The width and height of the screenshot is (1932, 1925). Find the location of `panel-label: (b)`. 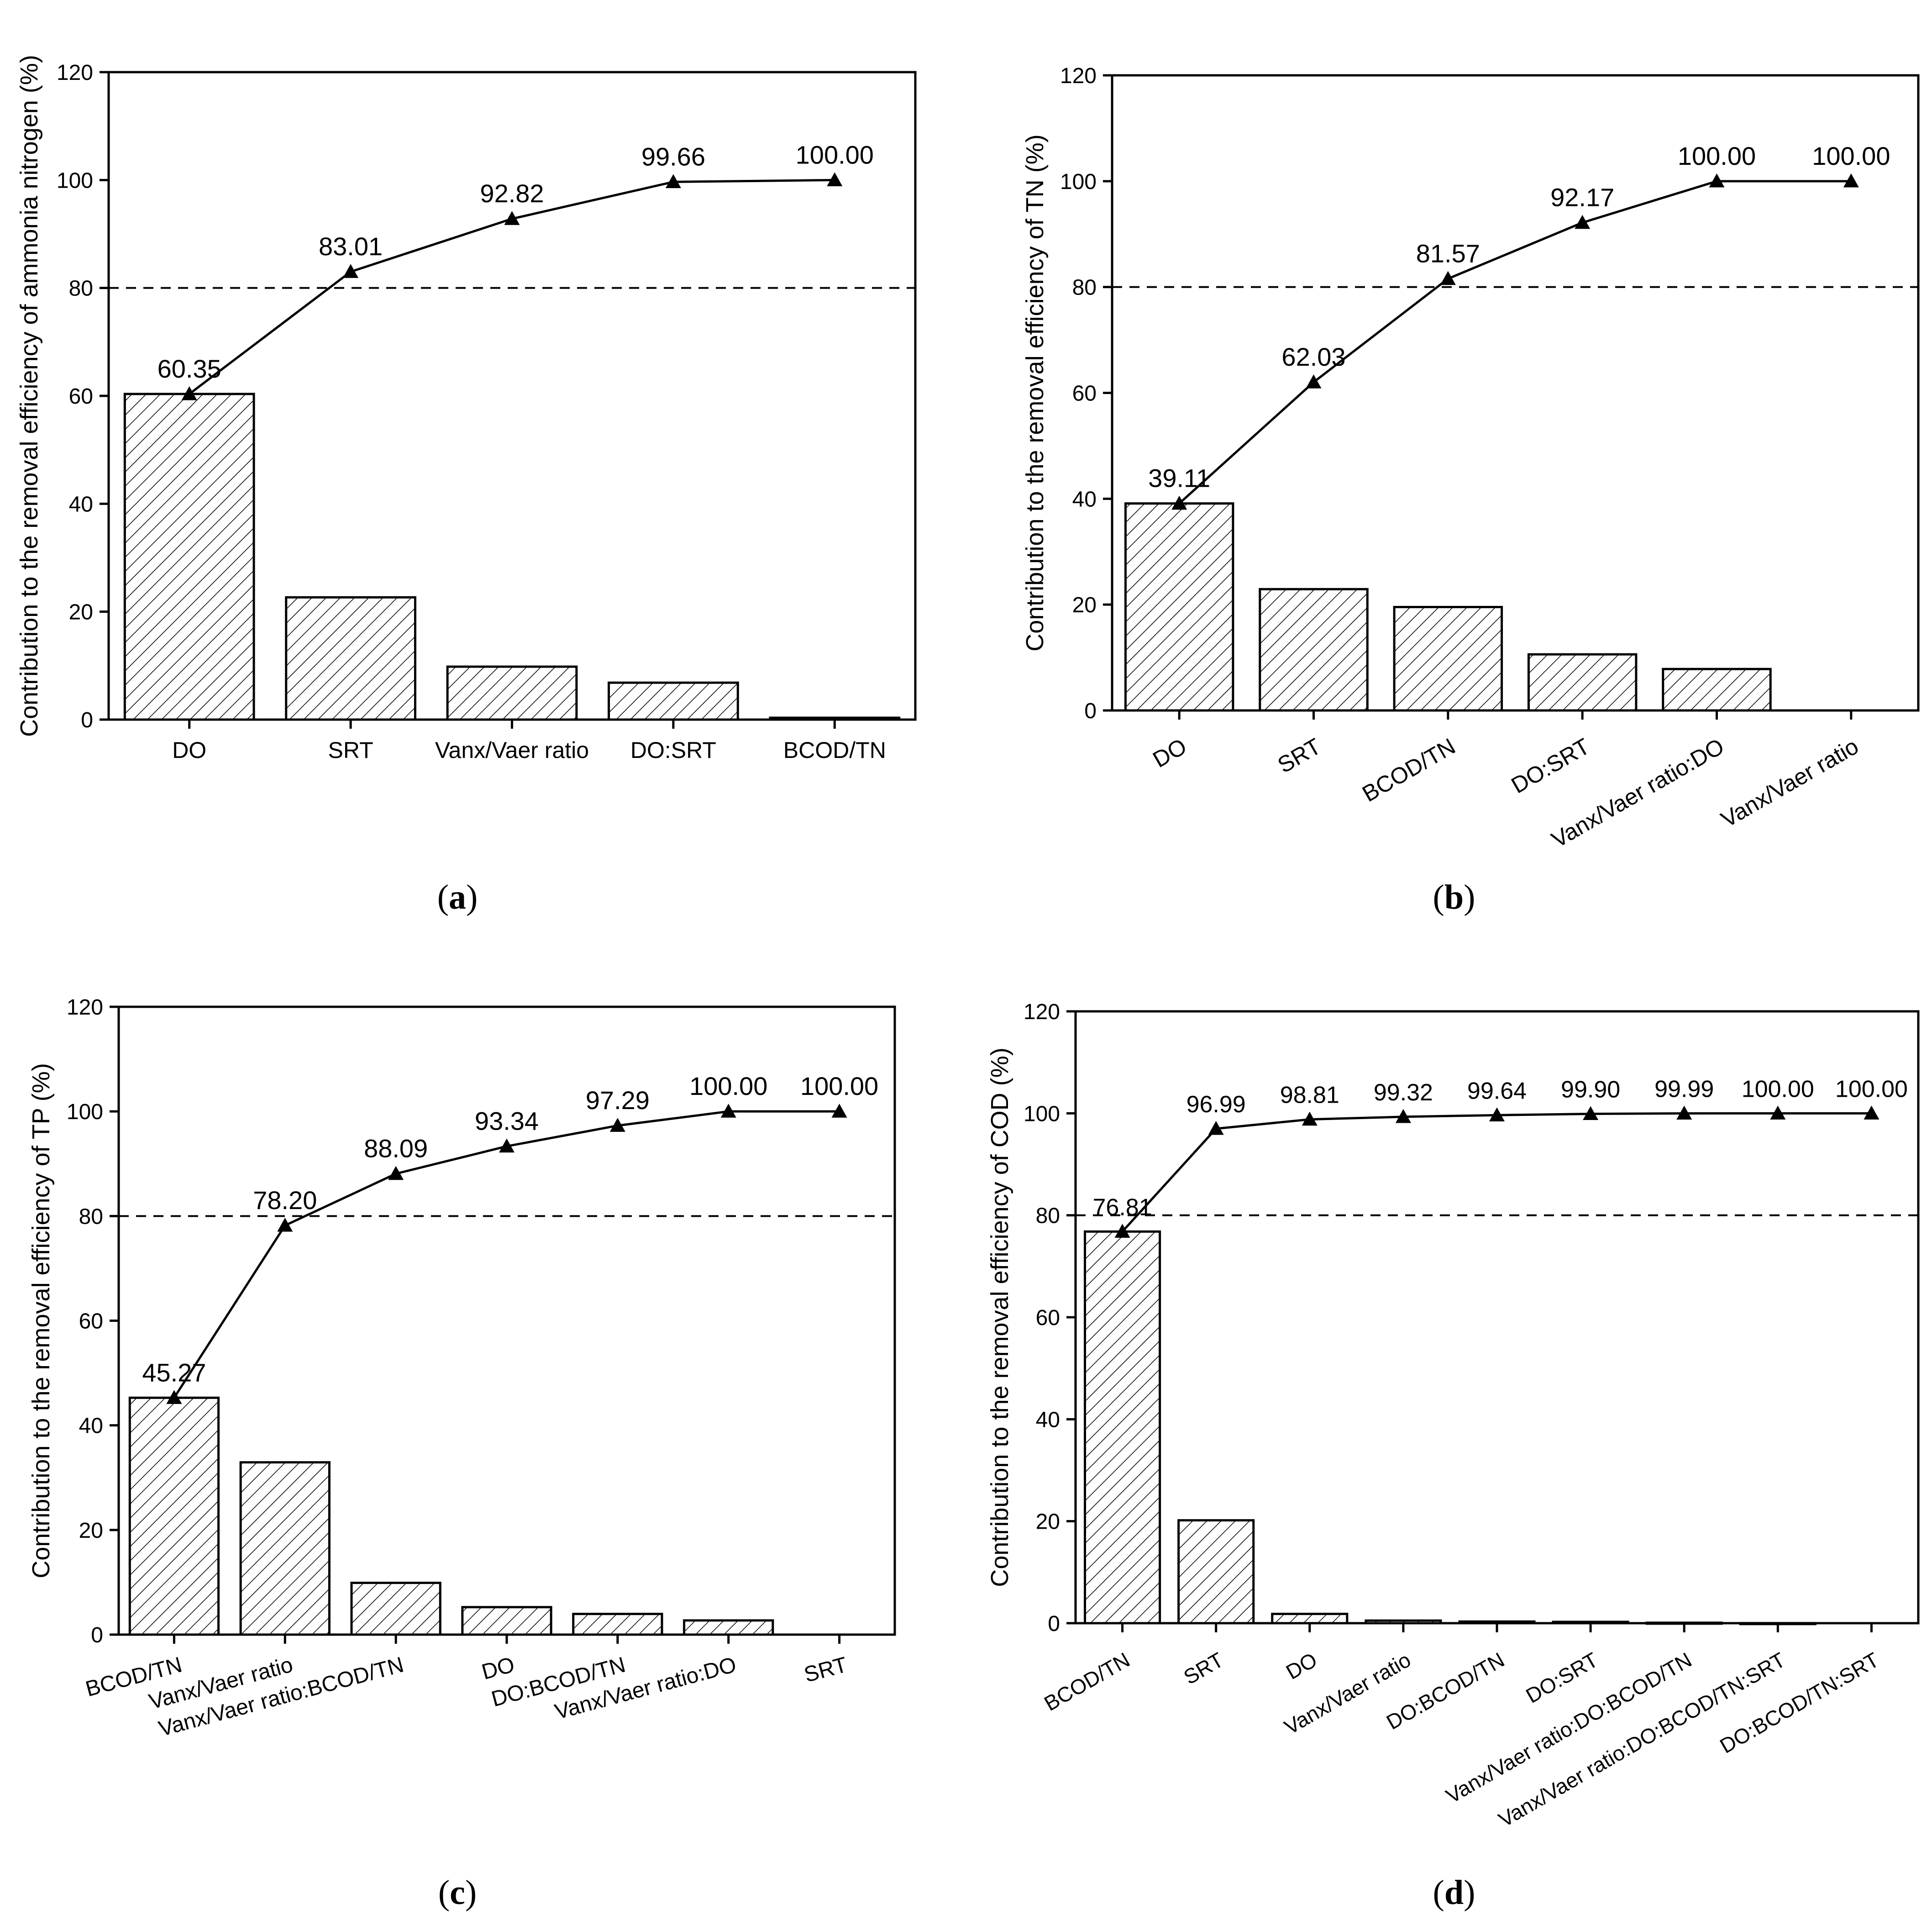

panel-label: (b) is located at coordinates (1454, 897).